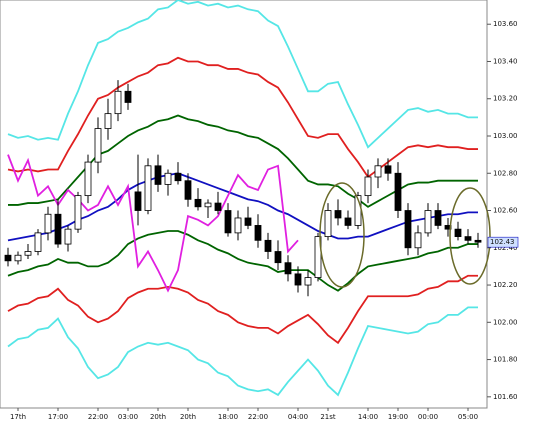 The width and height of the screenshot is (547, 429). What do you see at coordinates (128, 417) in the screenshot?
I see `x-tick-label: 03:00` at bounding box center [128, 417].